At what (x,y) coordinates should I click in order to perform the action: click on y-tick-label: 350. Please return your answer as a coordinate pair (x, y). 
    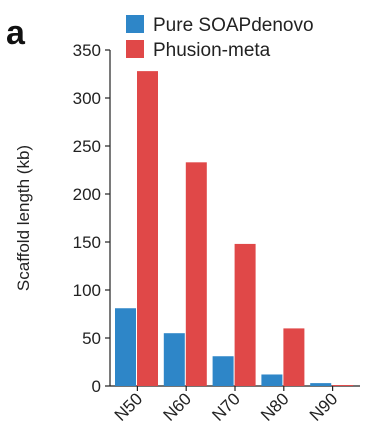
    Looking at the image, I should click on (87, 50).